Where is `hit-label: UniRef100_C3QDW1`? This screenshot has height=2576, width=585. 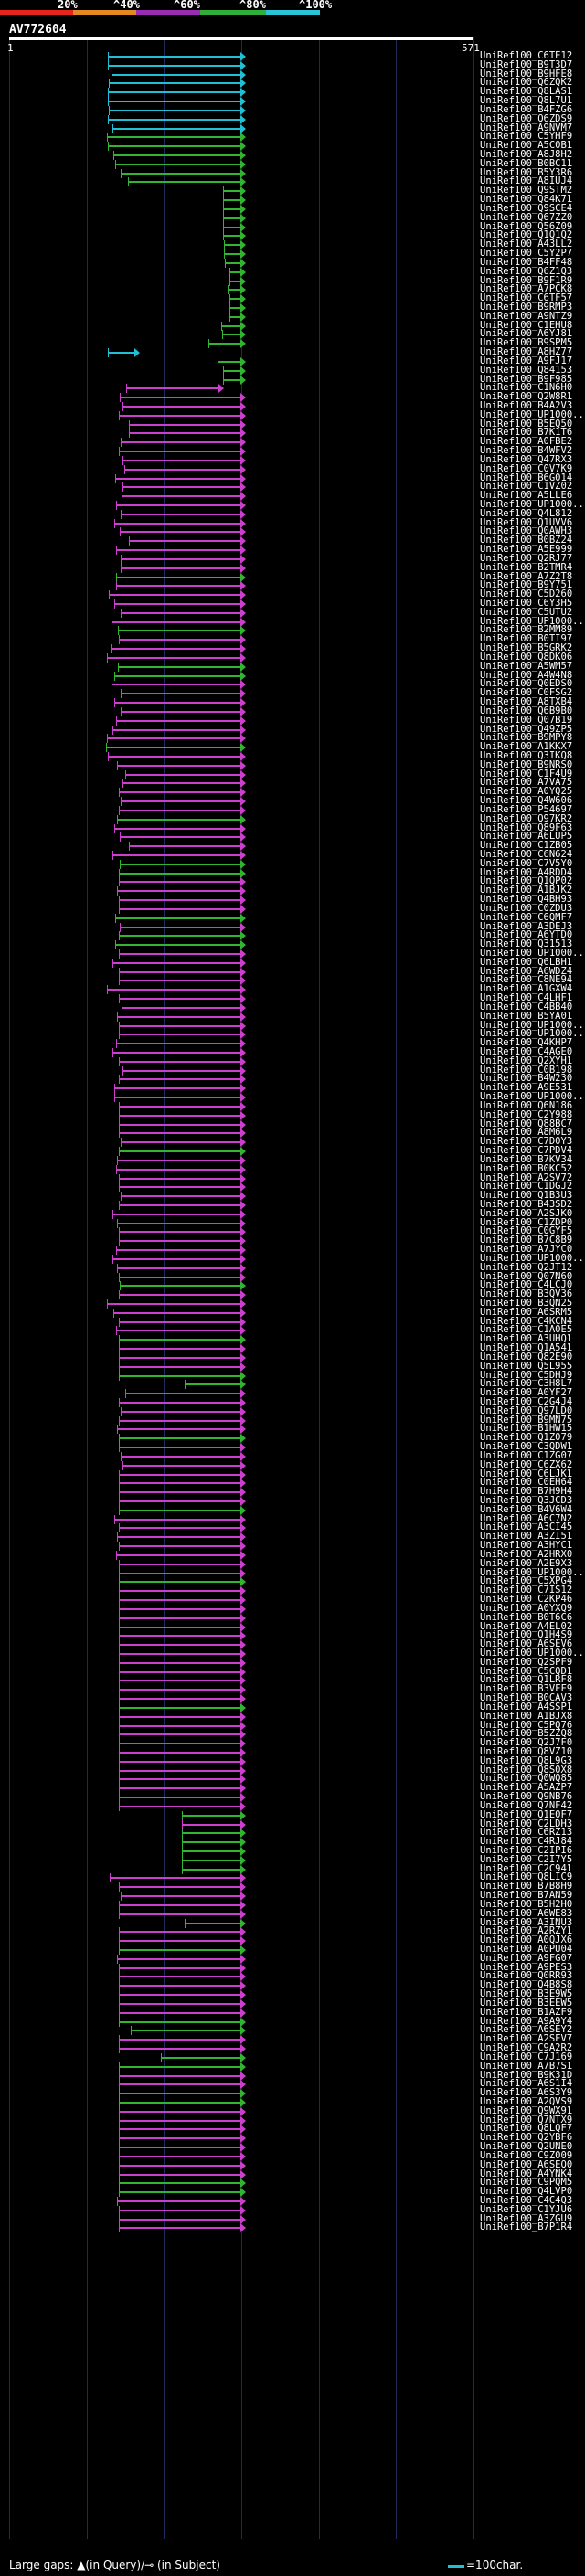 hit-label: UniRef100_C3QDW1 is located at coordinates (527, 1446).